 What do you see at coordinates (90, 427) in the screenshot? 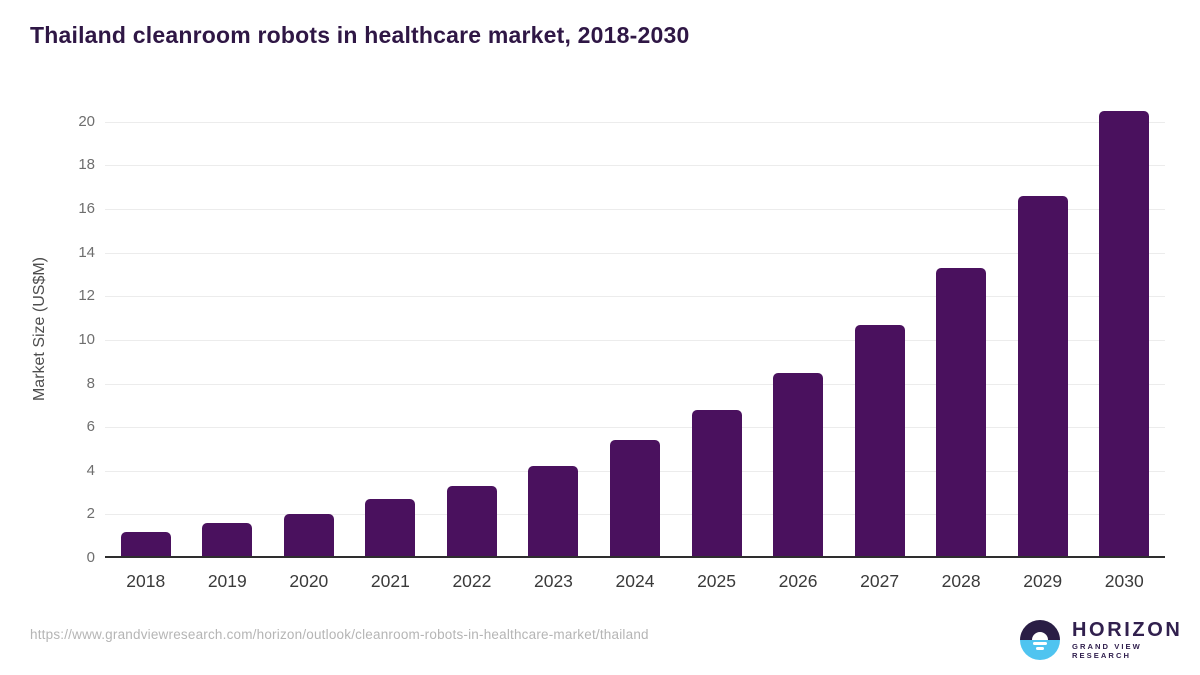
I see `y-tick-label-6: 6` at bounding box center [90, 427].